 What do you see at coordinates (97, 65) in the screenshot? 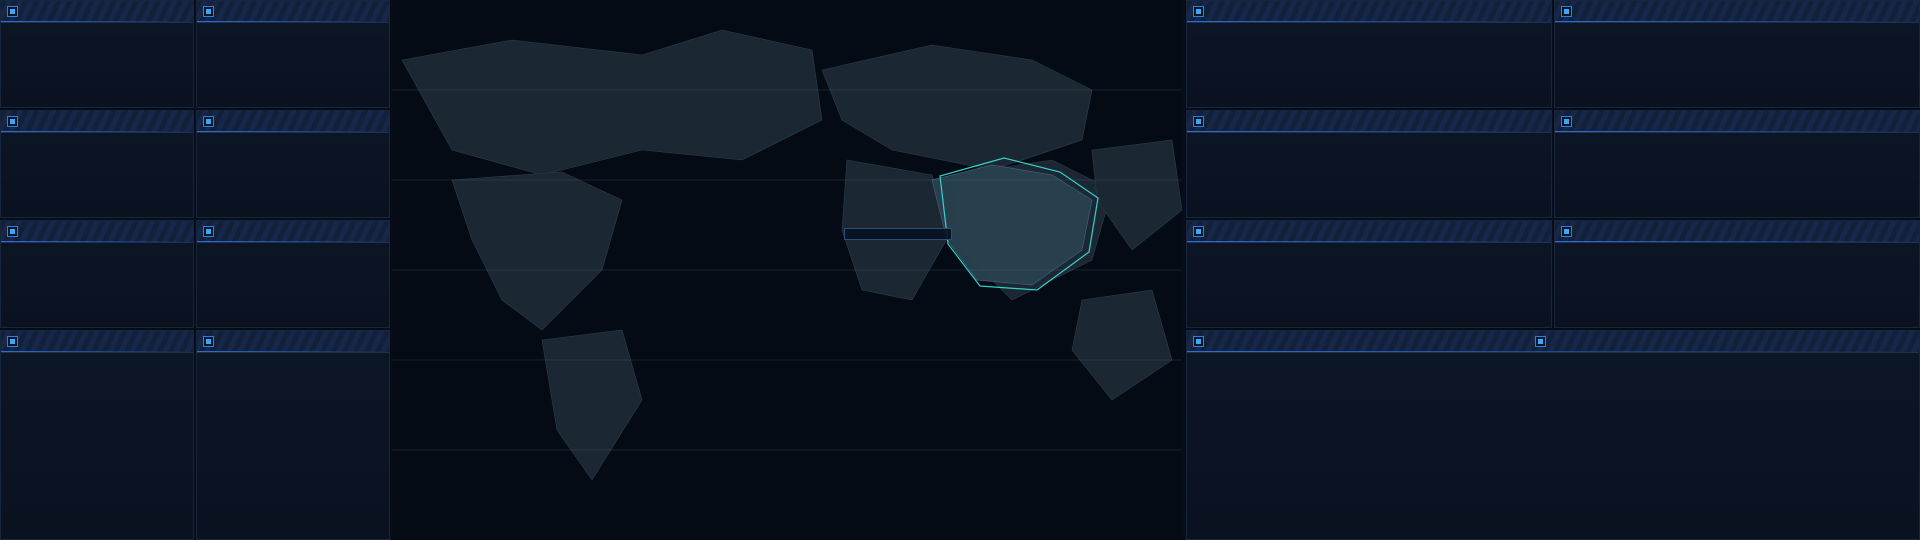
I see `chart-region-station` at bounding box center [97, 65].